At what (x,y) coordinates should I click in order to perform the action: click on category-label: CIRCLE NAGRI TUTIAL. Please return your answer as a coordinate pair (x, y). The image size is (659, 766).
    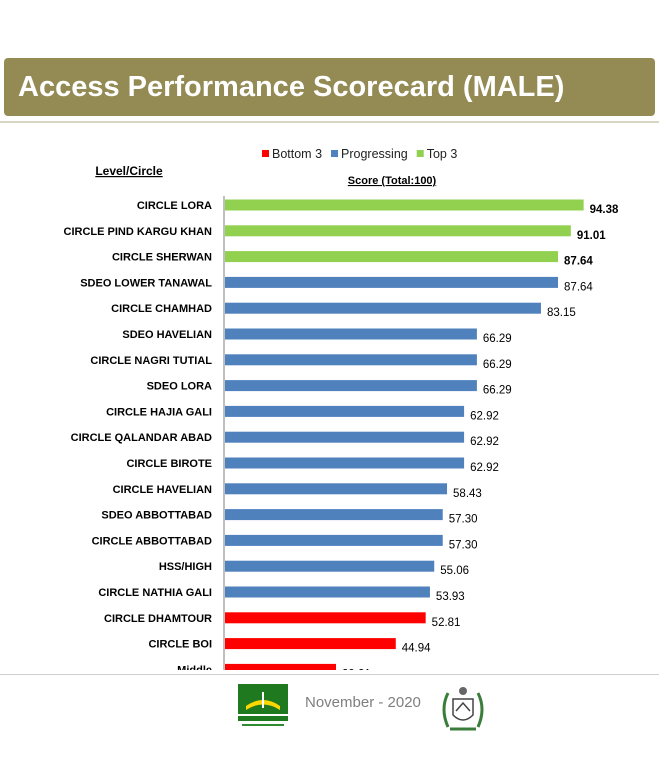
    Looking at the image, I should click on (151, 361).